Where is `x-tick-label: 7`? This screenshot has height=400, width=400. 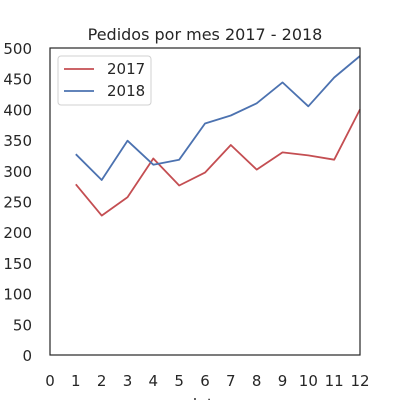 x-tick-label: 7 is located at coordinates (231, 381).